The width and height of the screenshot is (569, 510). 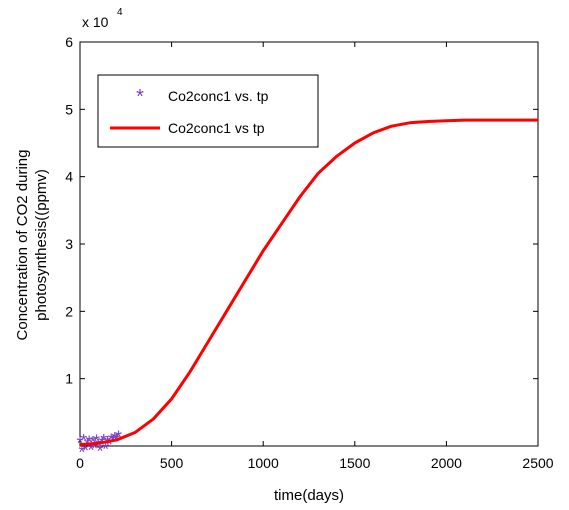 I want to click on y-tick-label: 3, so click(x=69, y=244).